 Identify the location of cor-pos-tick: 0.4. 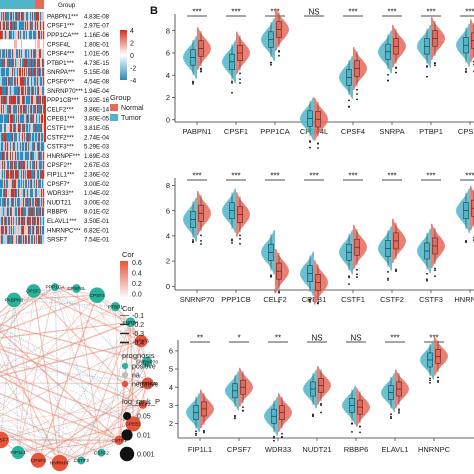
(137, 274).